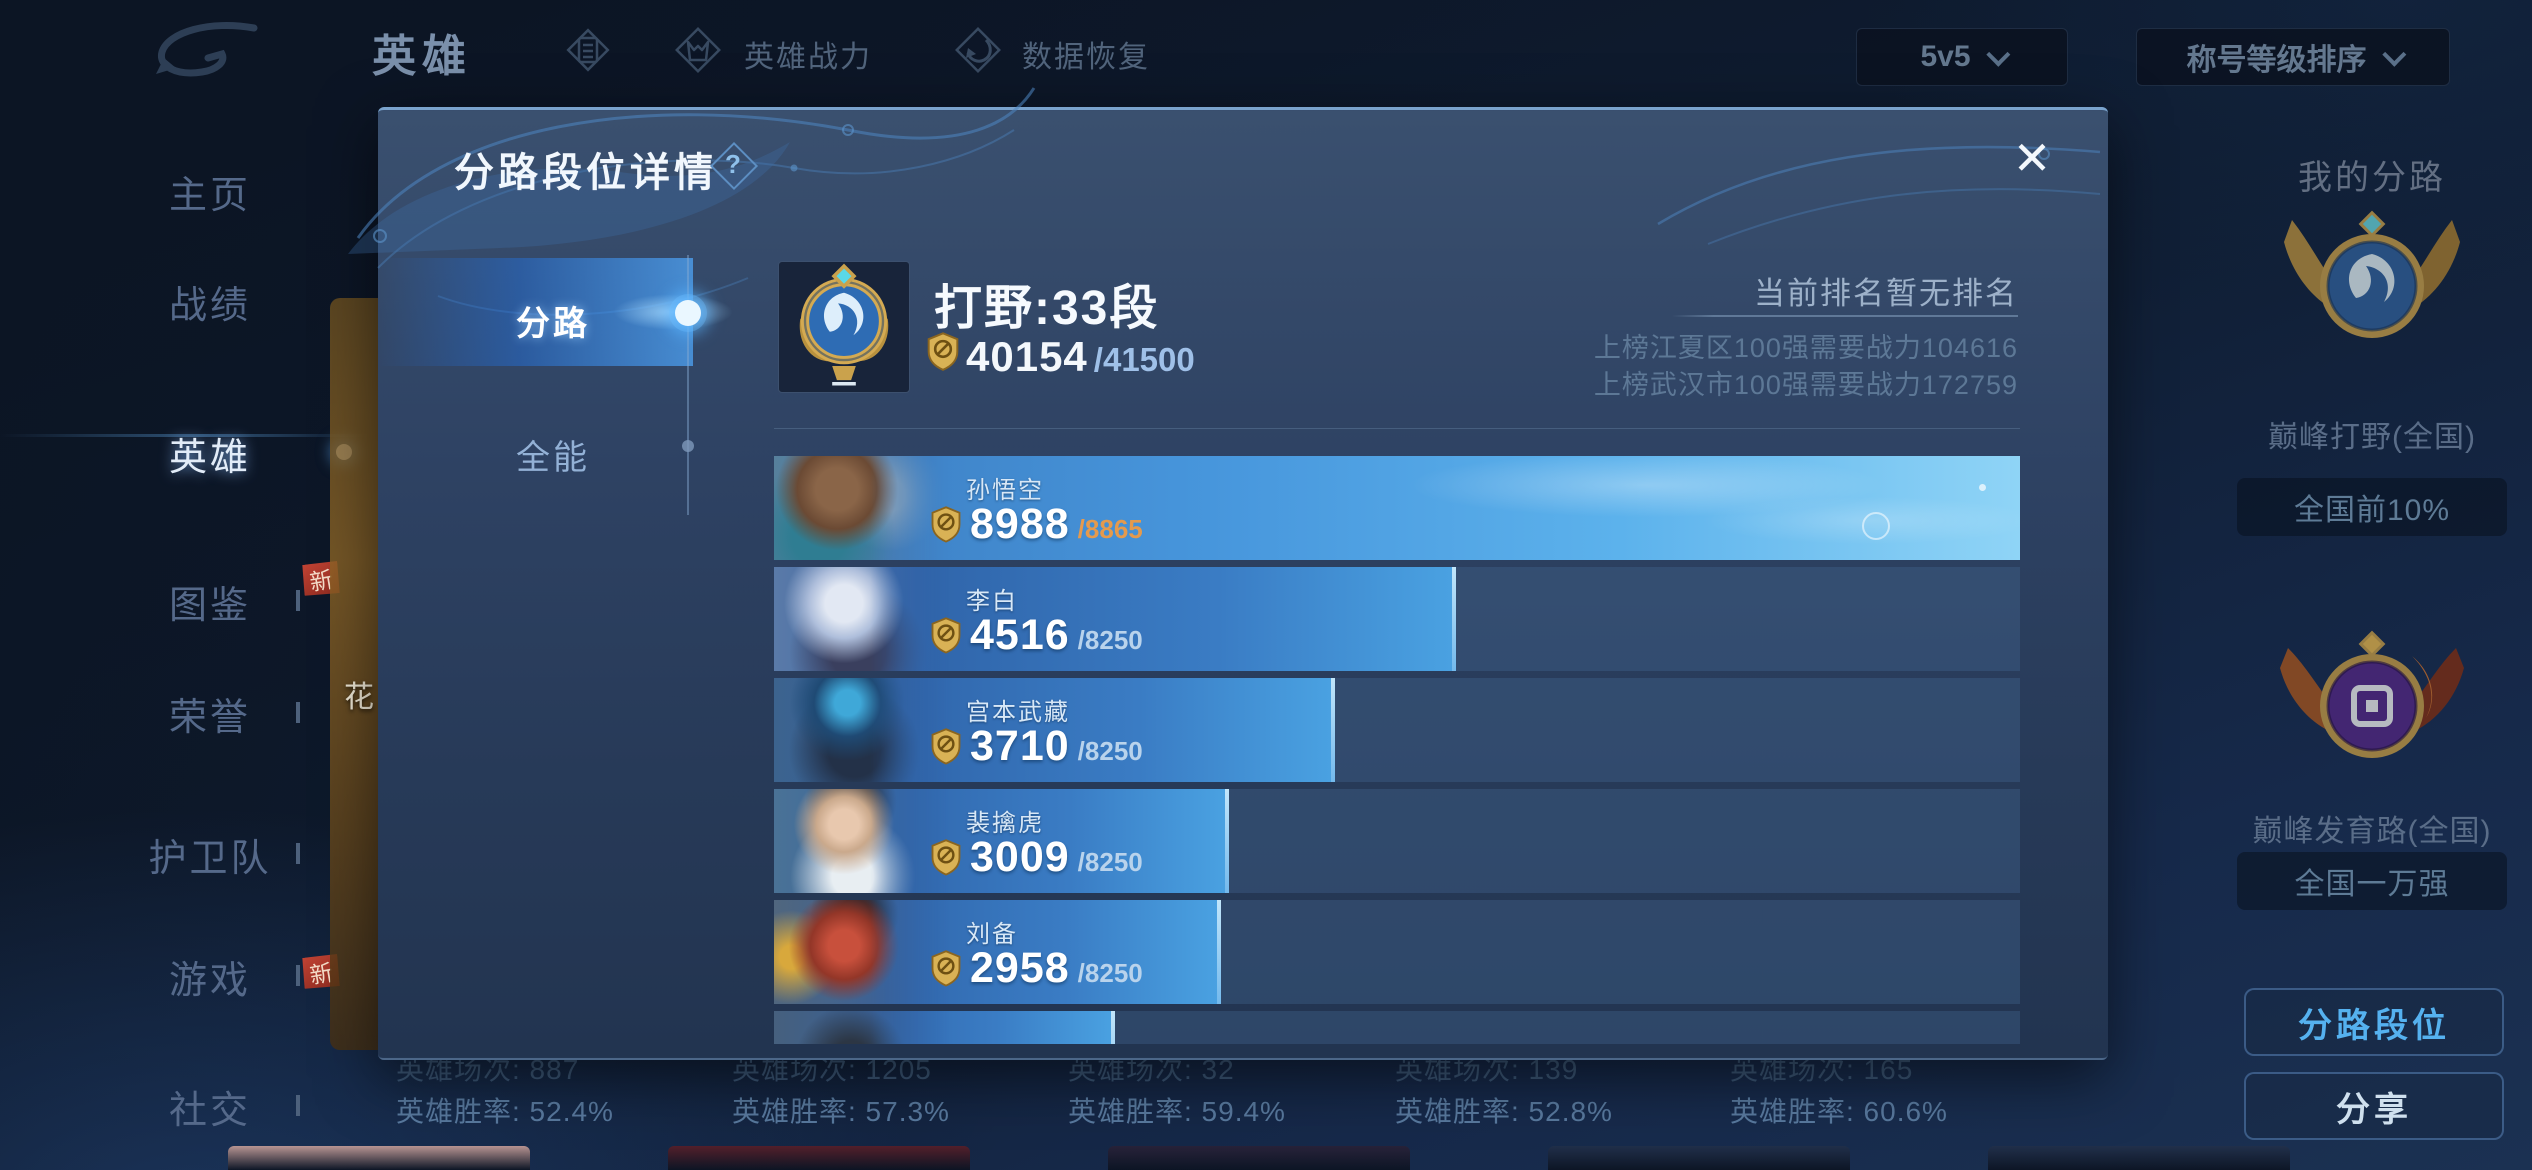  What do you see at coordinates (1266, 48) in the screenshot?
I see `topbar: 英雄 英雄战力 数据恢复 5v5 称号等级排序` at bounding box center [1266, 48].